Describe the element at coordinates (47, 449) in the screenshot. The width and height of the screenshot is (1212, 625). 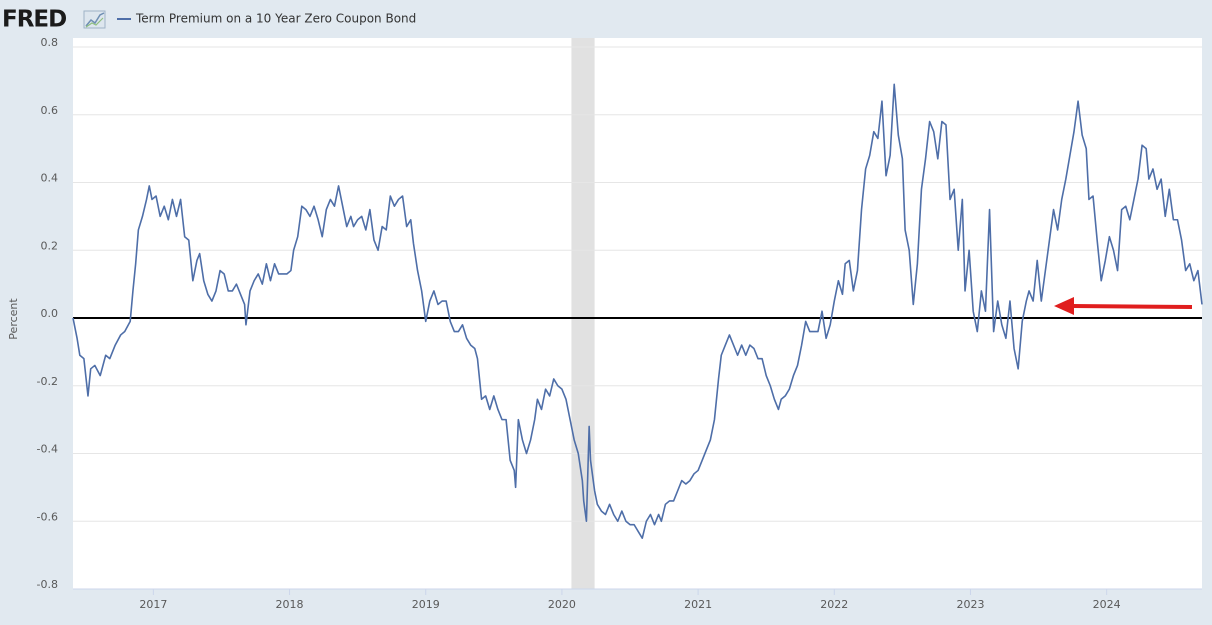
I see `y-tick-label: -0.4` at that location.